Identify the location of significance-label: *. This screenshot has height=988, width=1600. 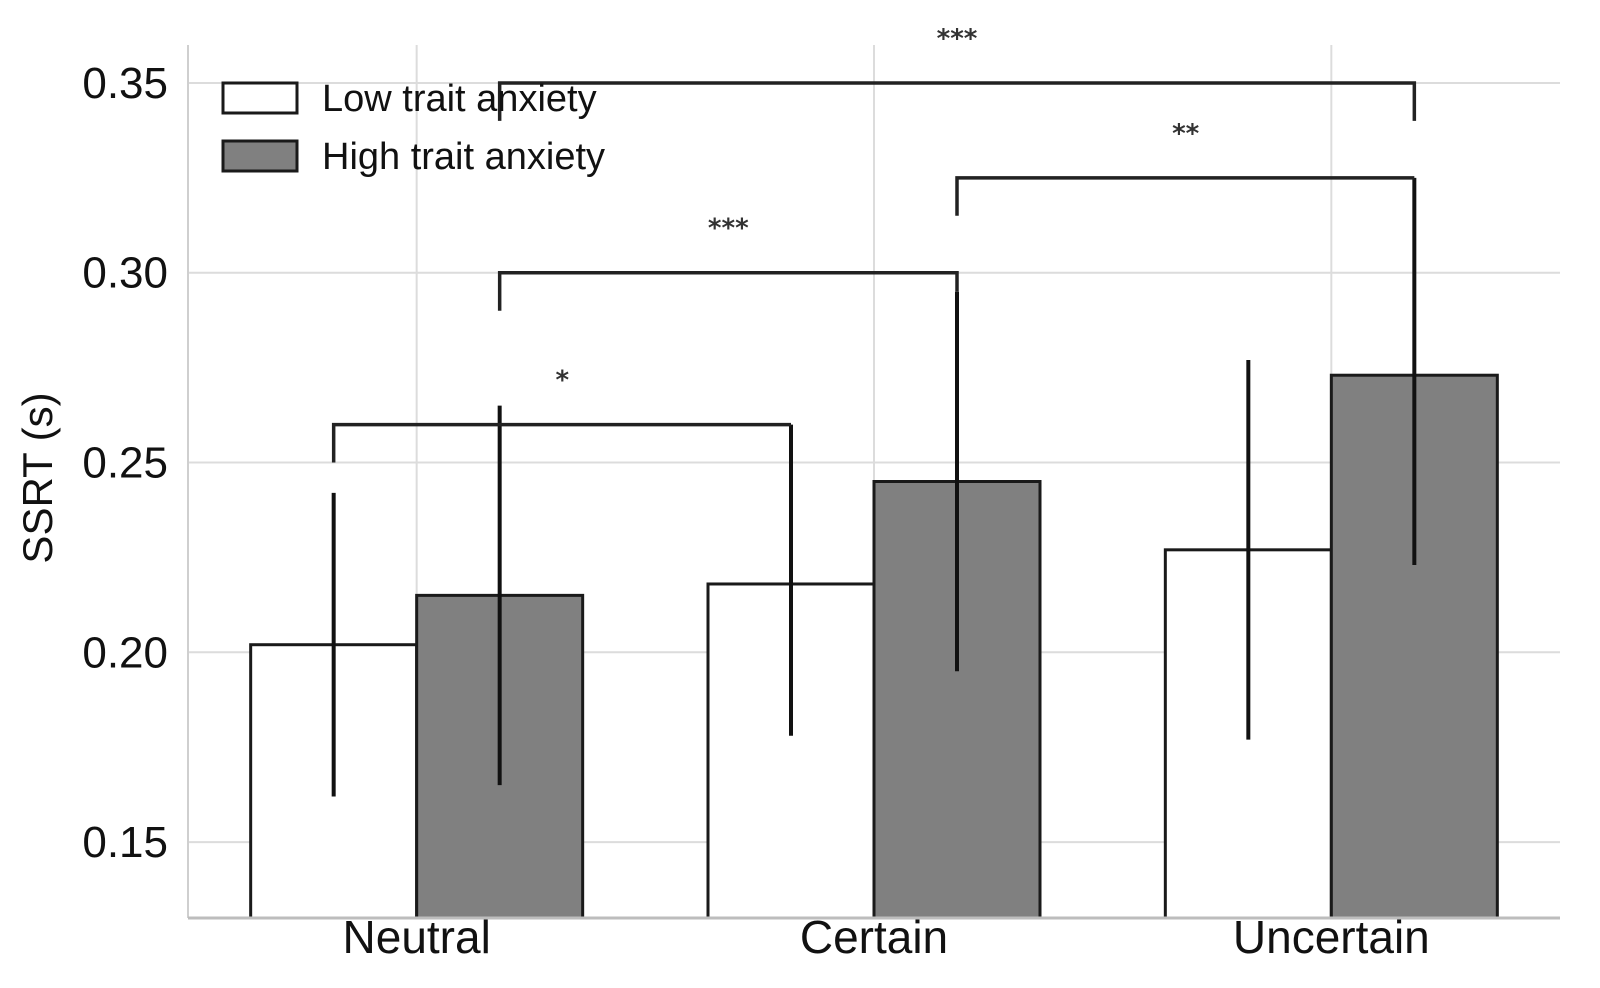
(563, 381).